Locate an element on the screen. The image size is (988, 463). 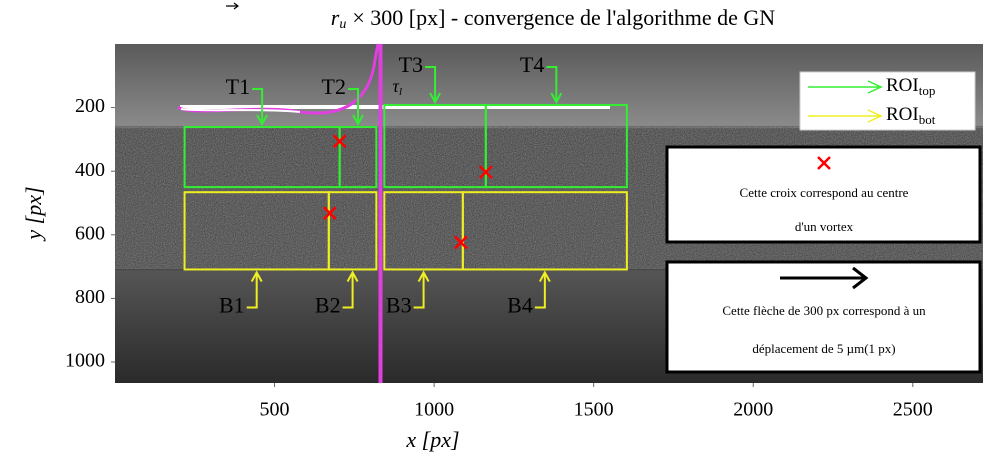
tau-subscript: l is located at coordinates (400, 92).